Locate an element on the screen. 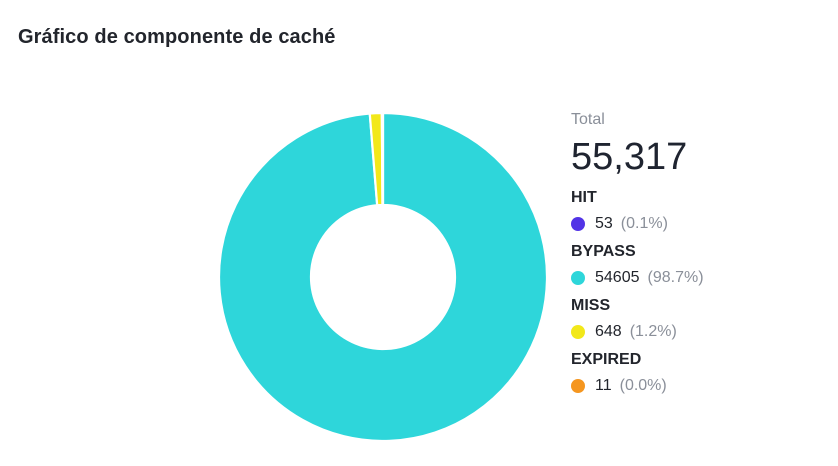 The image size is (838, 466). legend-item-bypass: BYPASS 54605 (98.7%) is located at coordinates (696, 265).